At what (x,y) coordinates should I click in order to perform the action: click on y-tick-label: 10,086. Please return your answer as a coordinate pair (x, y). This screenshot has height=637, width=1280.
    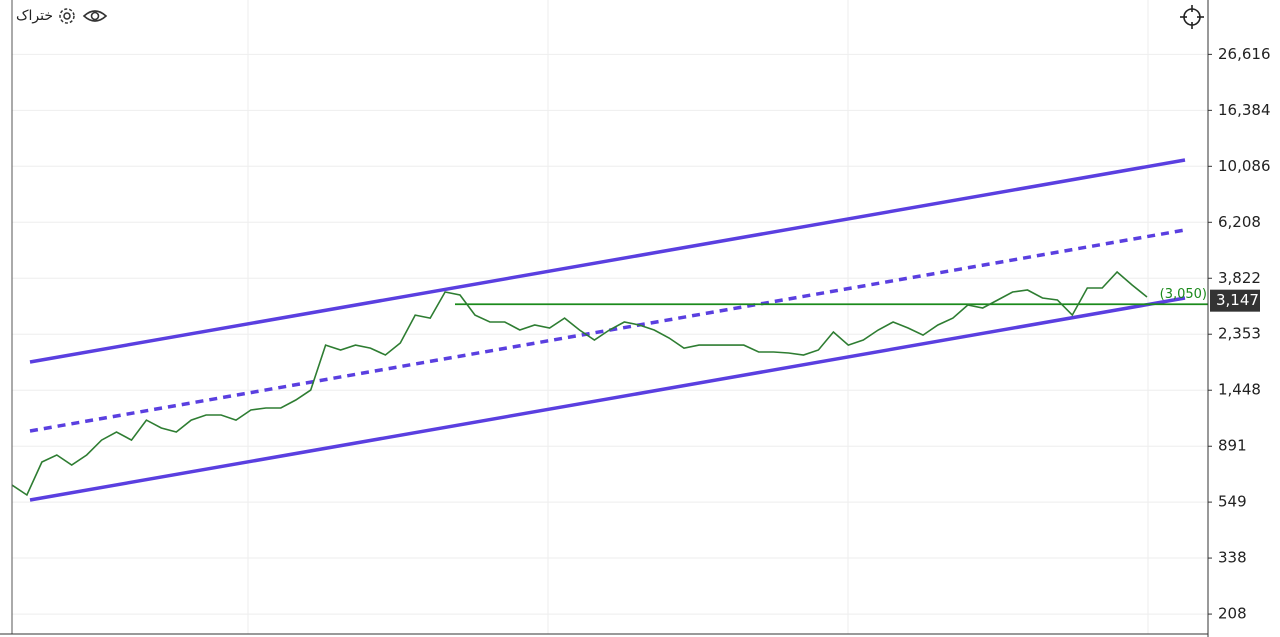
    Looking at the image, I should click on (1244, 166).